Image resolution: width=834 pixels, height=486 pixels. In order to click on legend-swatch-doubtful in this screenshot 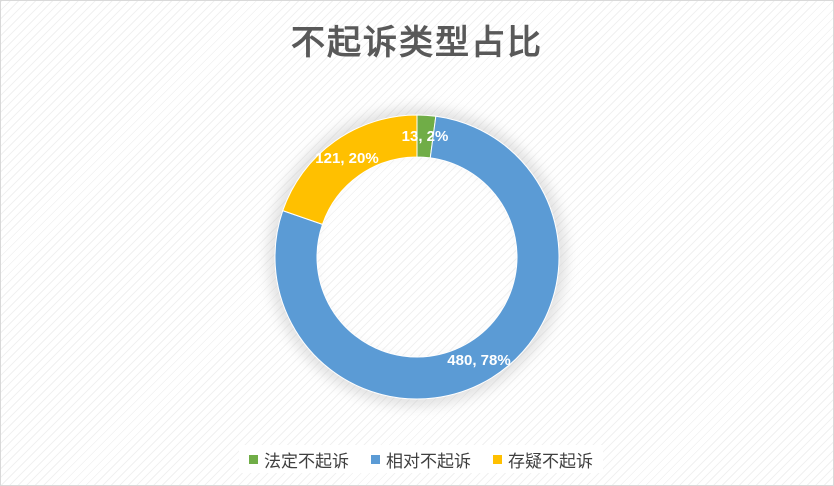, I will do `click(497, 459)`.